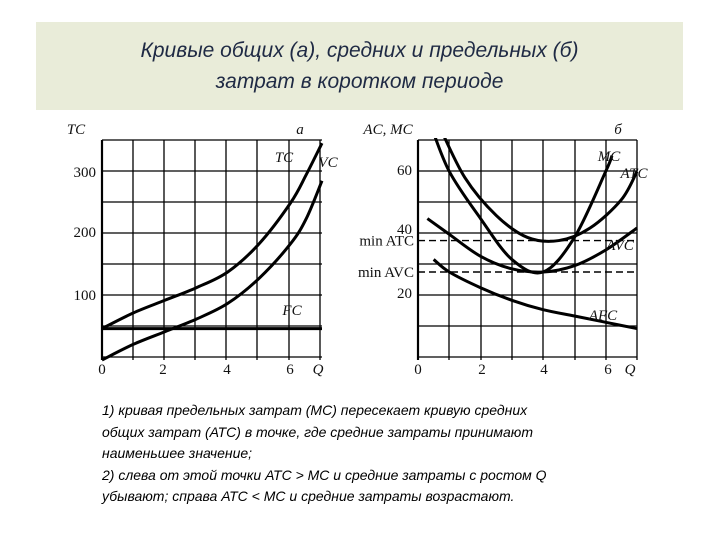 This screenshot has width=720, height=540. What do you see at coordinates (359, 81) in the screenshot?
I see `title-line-2: затрат в коротком периоде` at bounding box center [359, 81].